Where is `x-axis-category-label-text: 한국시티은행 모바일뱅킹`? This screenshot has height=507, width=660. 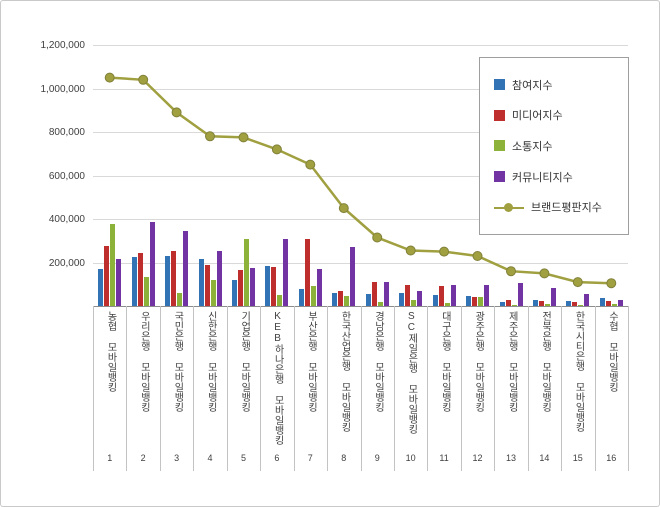
x-axis-category-label-text: 한국시티은행 모바일뱅킹 is located at coordinates (579, 371).